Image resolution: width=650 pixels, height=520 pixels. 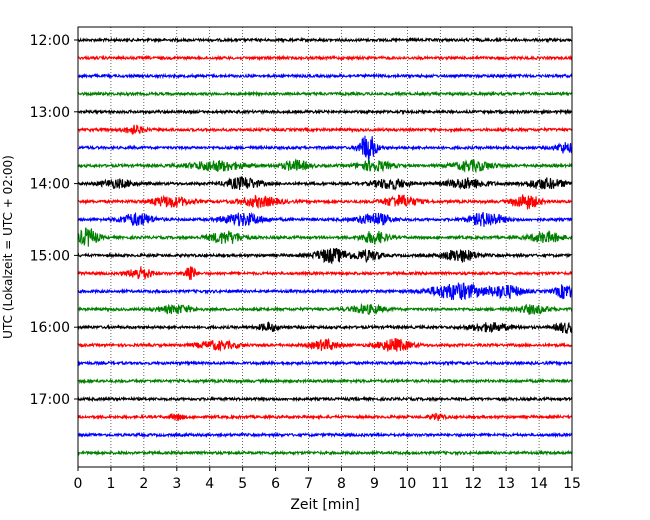 I want to click on x-tick-label-14: 14, so click(x=539, y=484).